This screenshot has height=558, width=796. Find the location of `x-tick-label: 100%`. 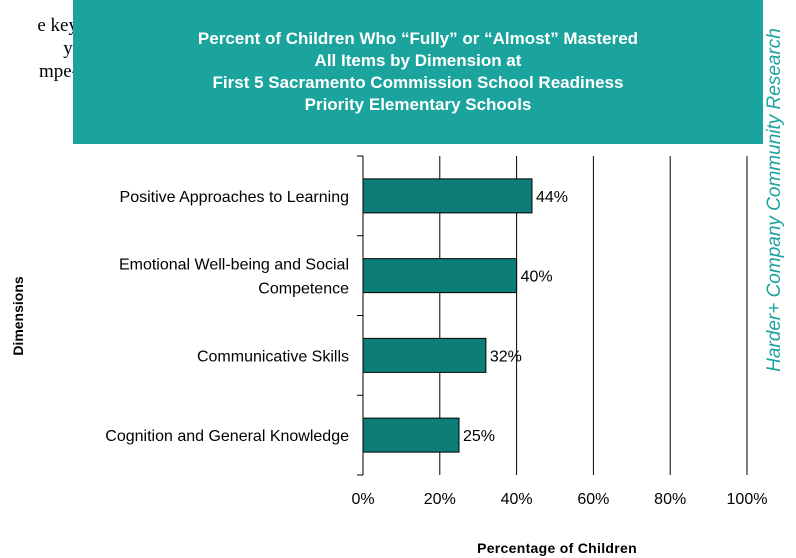

x-tick-label: 100% is located at coordinates (747, 499).